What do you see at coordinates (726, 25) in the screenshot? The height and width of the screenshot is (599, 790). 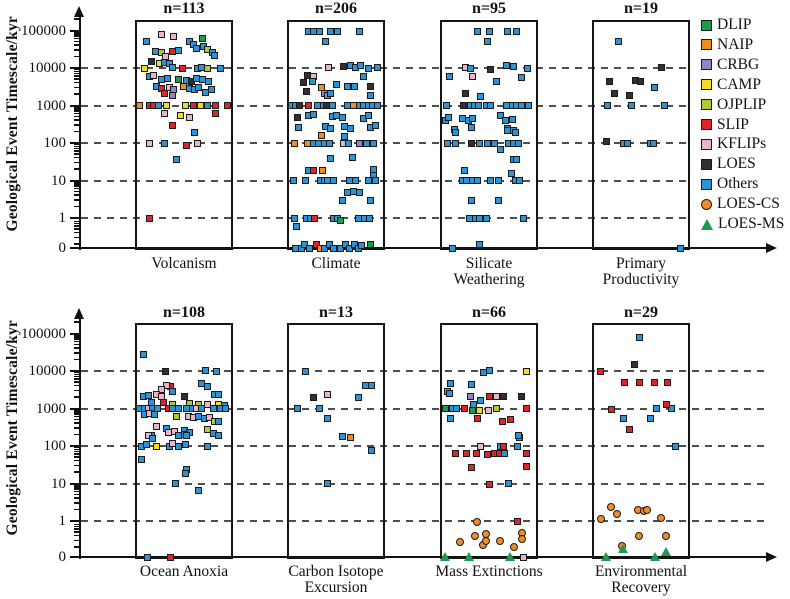 I see `legend-item-dlip: DLIP` at bounding box center [726, 25].